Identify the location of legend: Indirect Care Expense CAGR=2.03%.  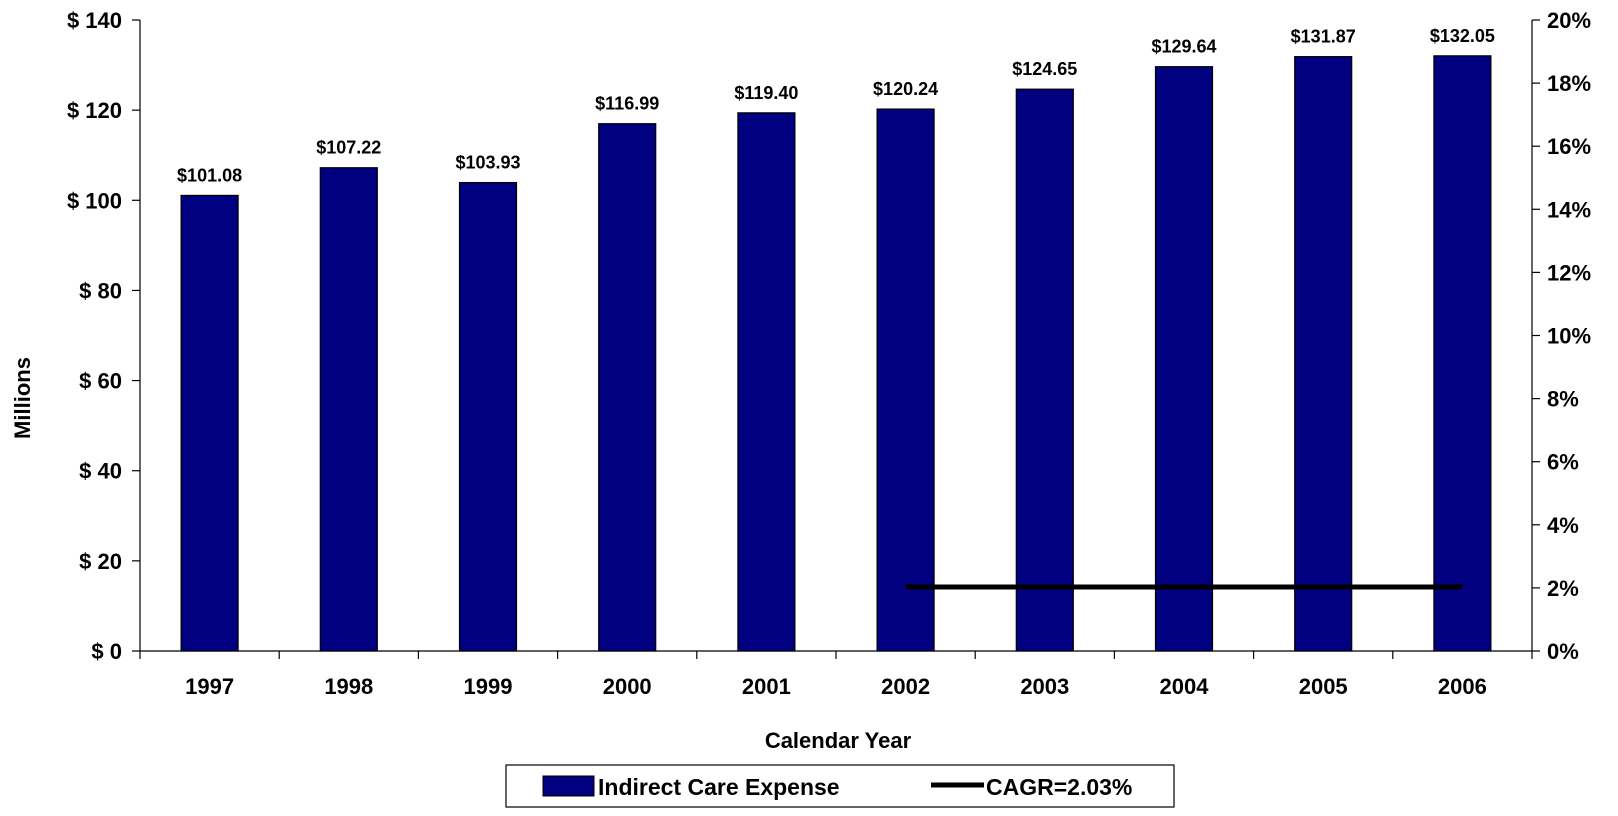
(840, 786).